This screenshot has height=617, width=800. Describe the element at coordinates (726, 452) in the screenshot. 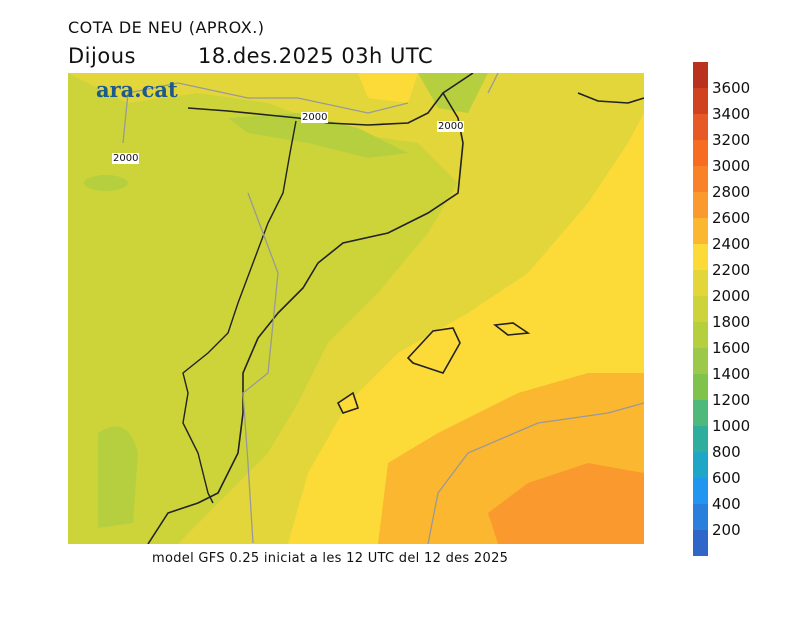

I see `colorbar-label: 800` at that location.